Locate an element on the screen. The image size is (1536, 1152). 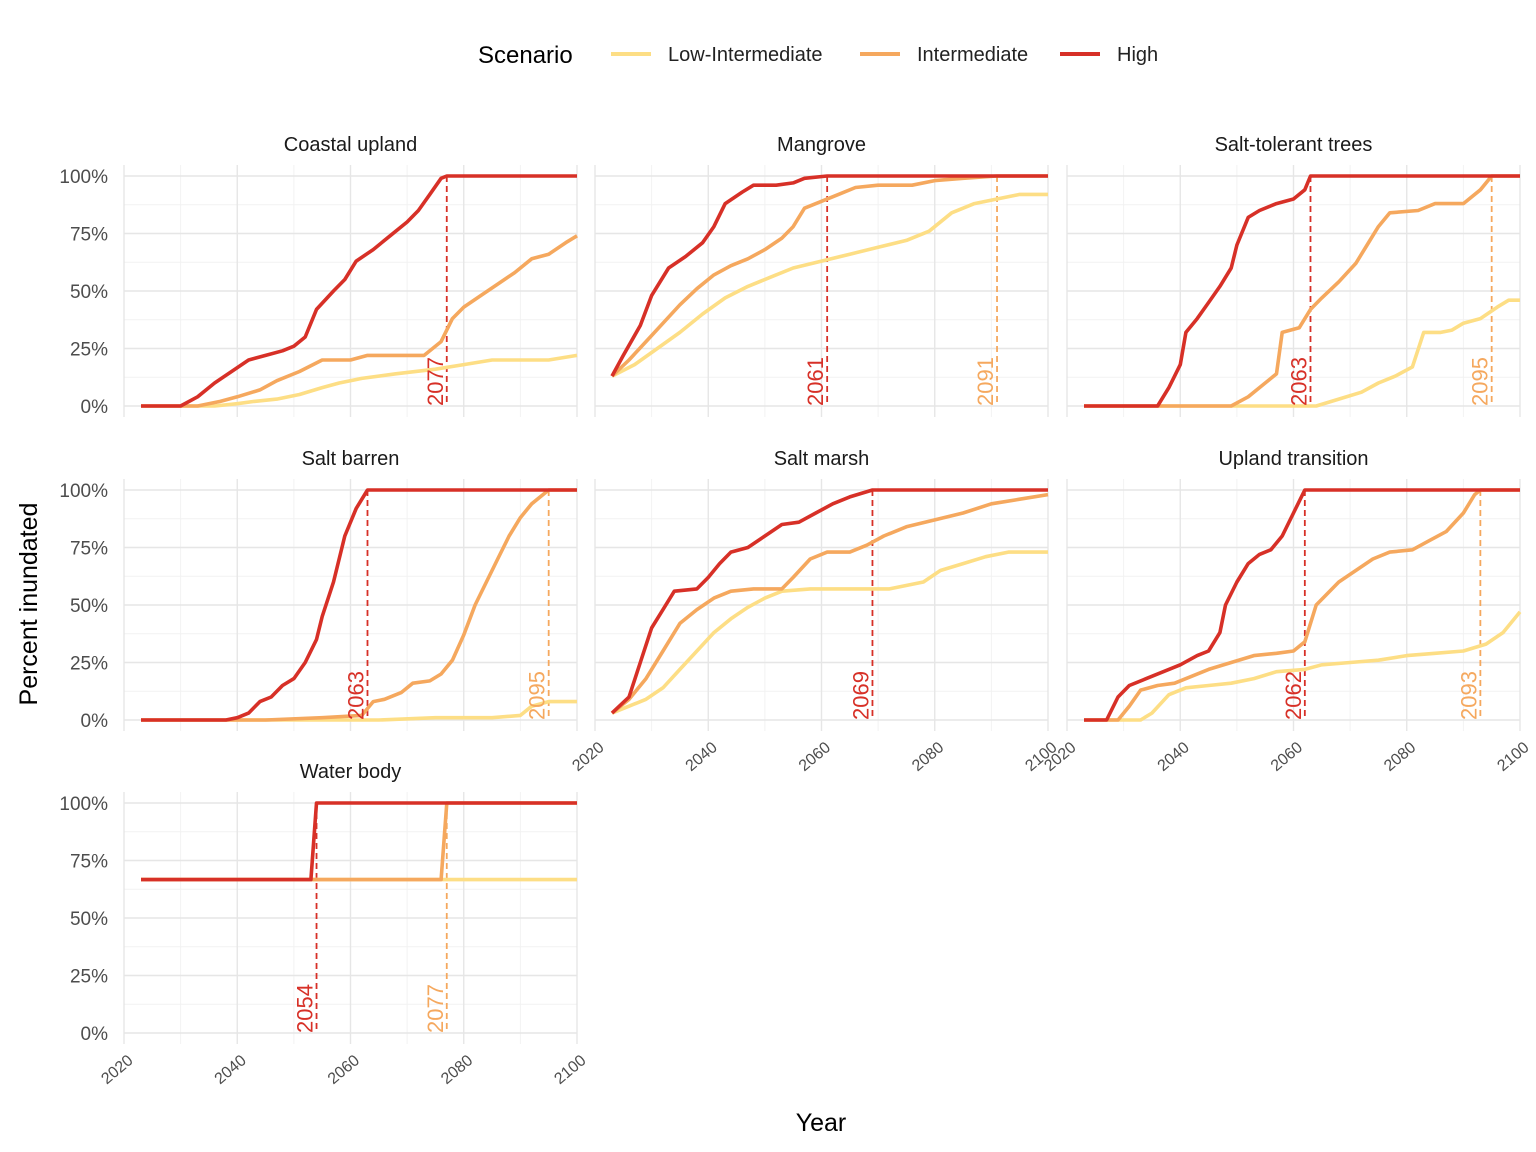
x-axis-title: Year is located at coordinates (821, 1123).